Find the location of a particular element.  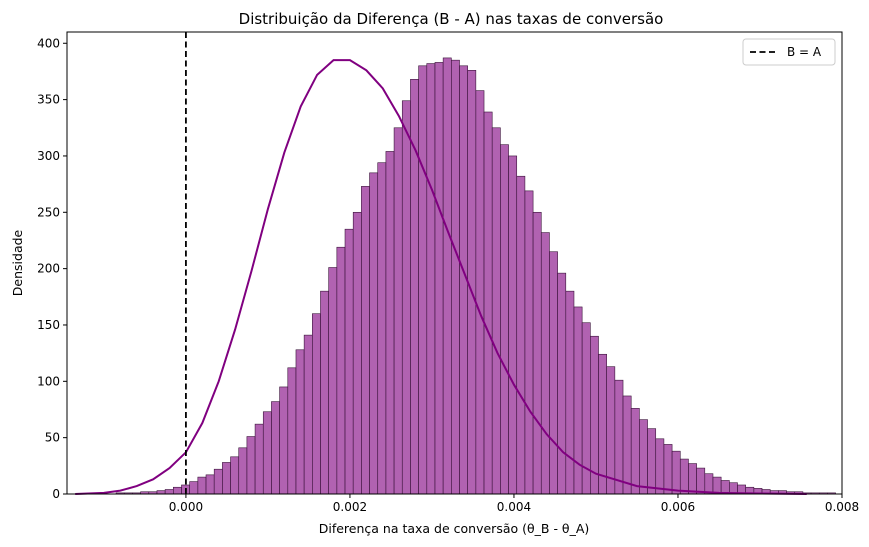

x-tick-label: 0.002 is located at coordinates (350, 507).